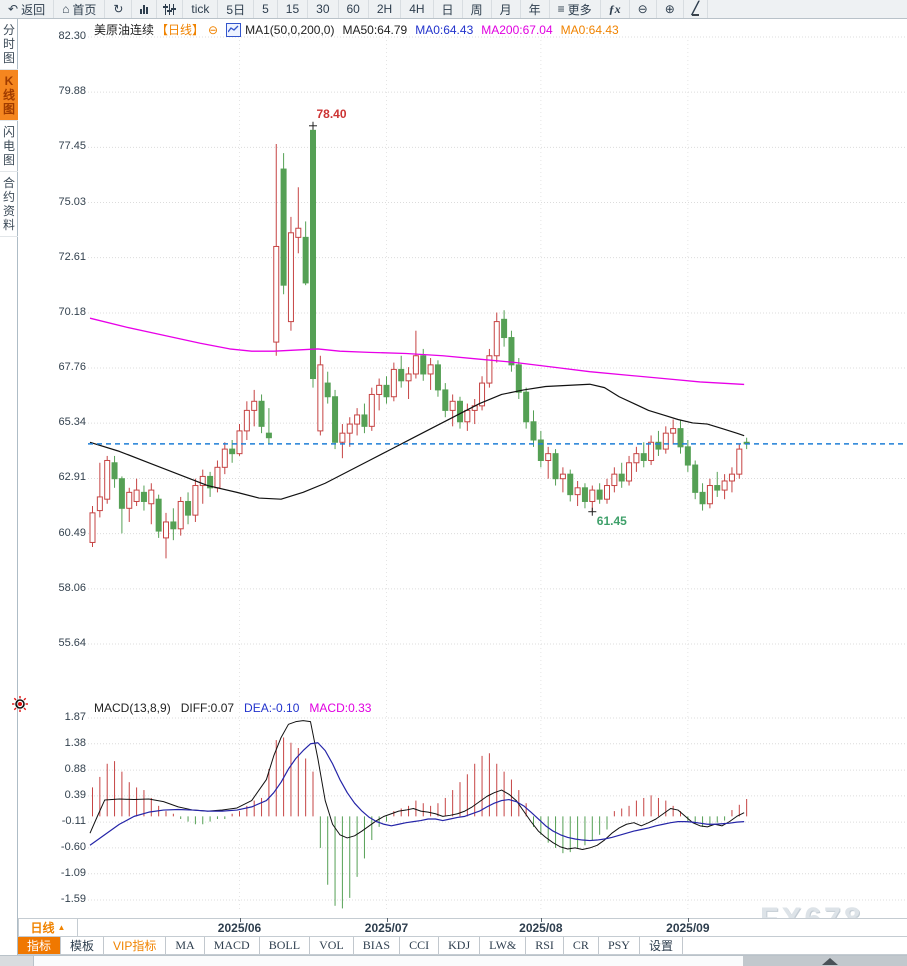 The height and width of the screenshot is (966, 907). Describe the element at coordinates (84, 9) in the screenshot. I see `toolbar-label: 首页` at that location.